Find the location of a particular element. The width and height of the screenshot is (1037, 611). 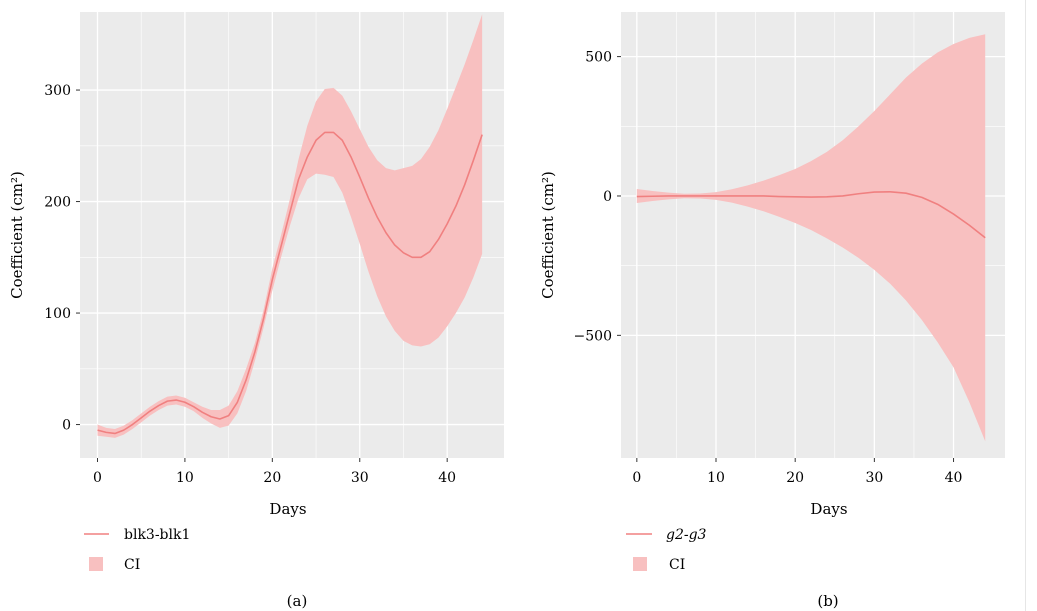

legend-line-label: blk3-blk1 is located at coordinates (157, 535).